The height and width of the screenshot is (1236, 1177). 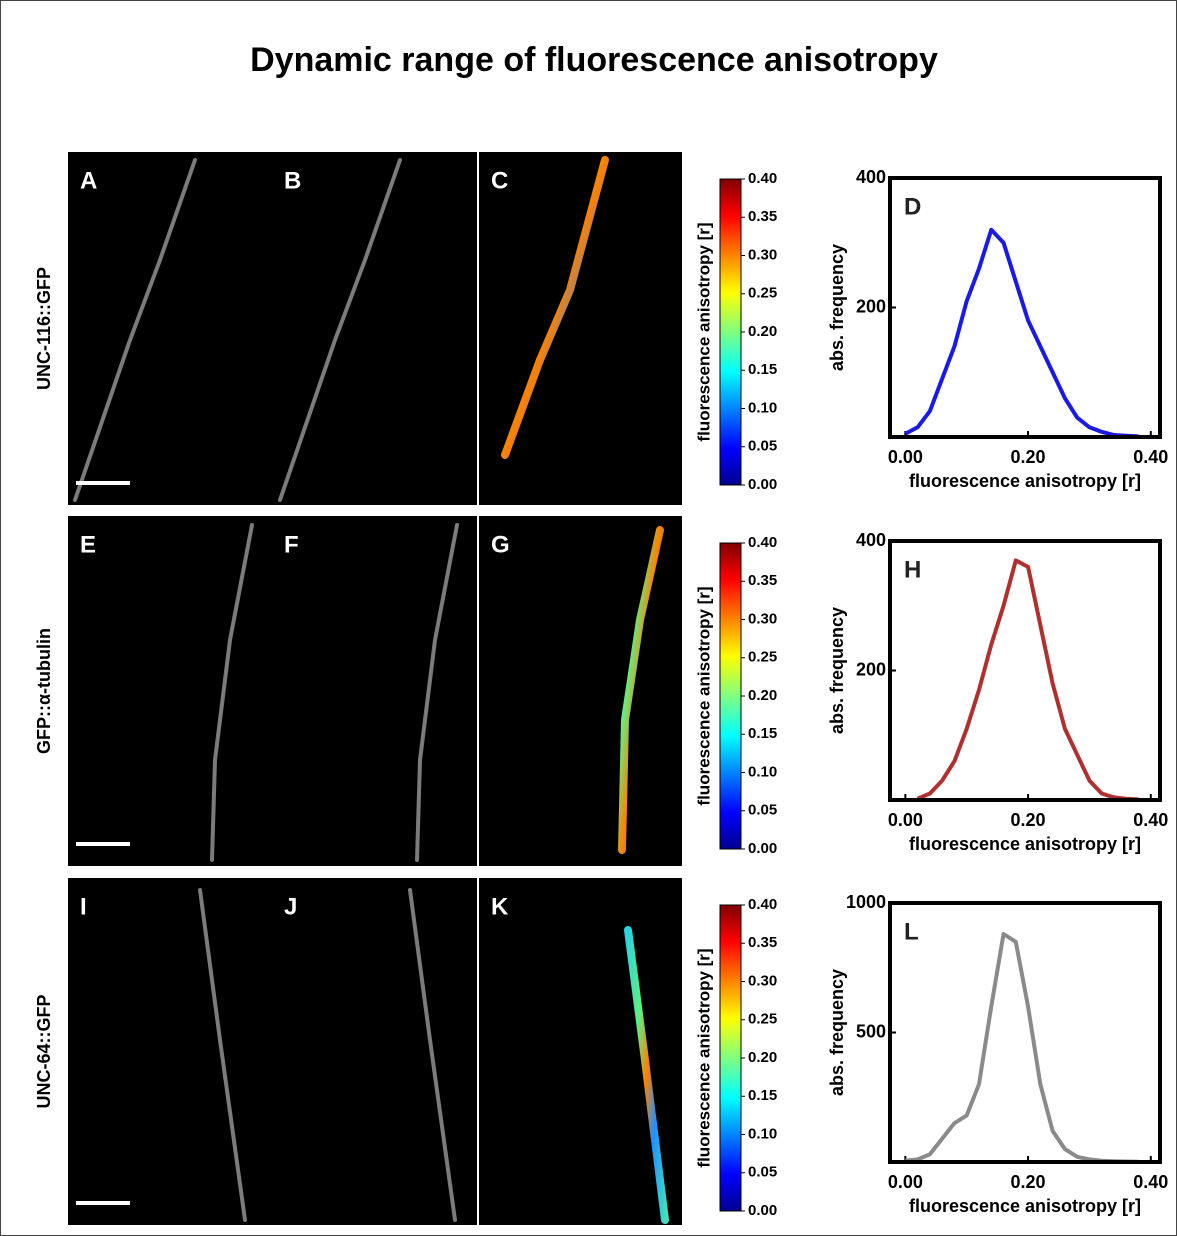 I want to click on panel-letter: I, so click(x=83, y=906).